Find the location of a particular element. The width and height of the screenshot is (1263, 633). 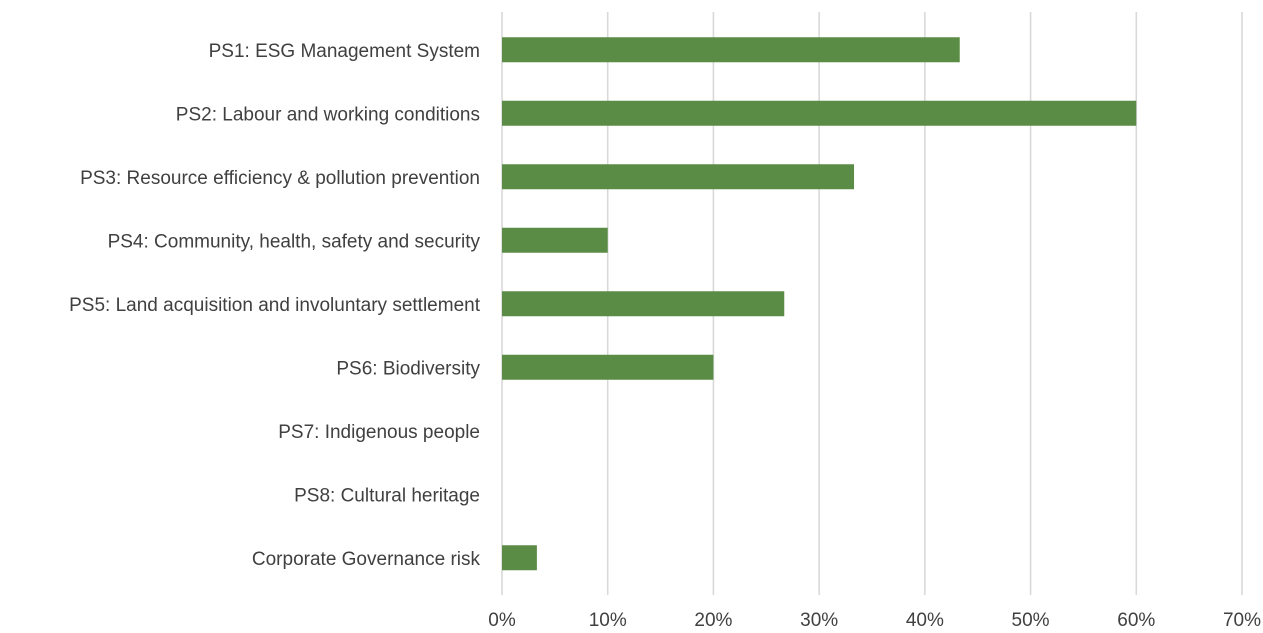

category-label: PS2: Labour and working conditions is located at coordinates (328, 114).